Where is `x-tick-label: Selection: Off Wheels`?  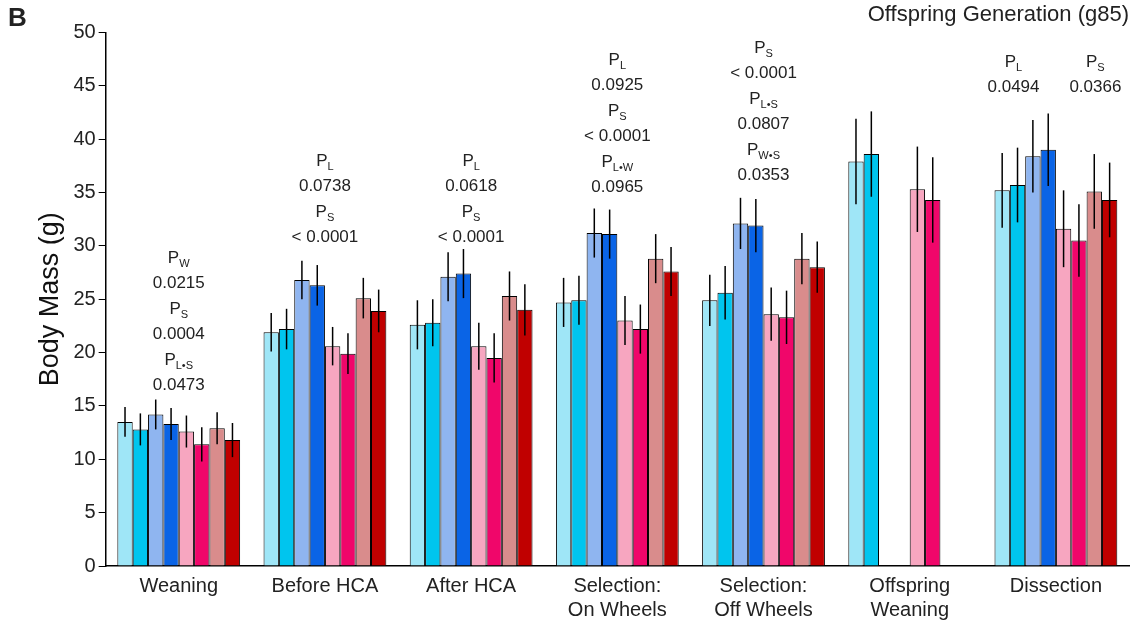
x-tick-label: Selection: Off Wheels is located at coordinates (763, 596).